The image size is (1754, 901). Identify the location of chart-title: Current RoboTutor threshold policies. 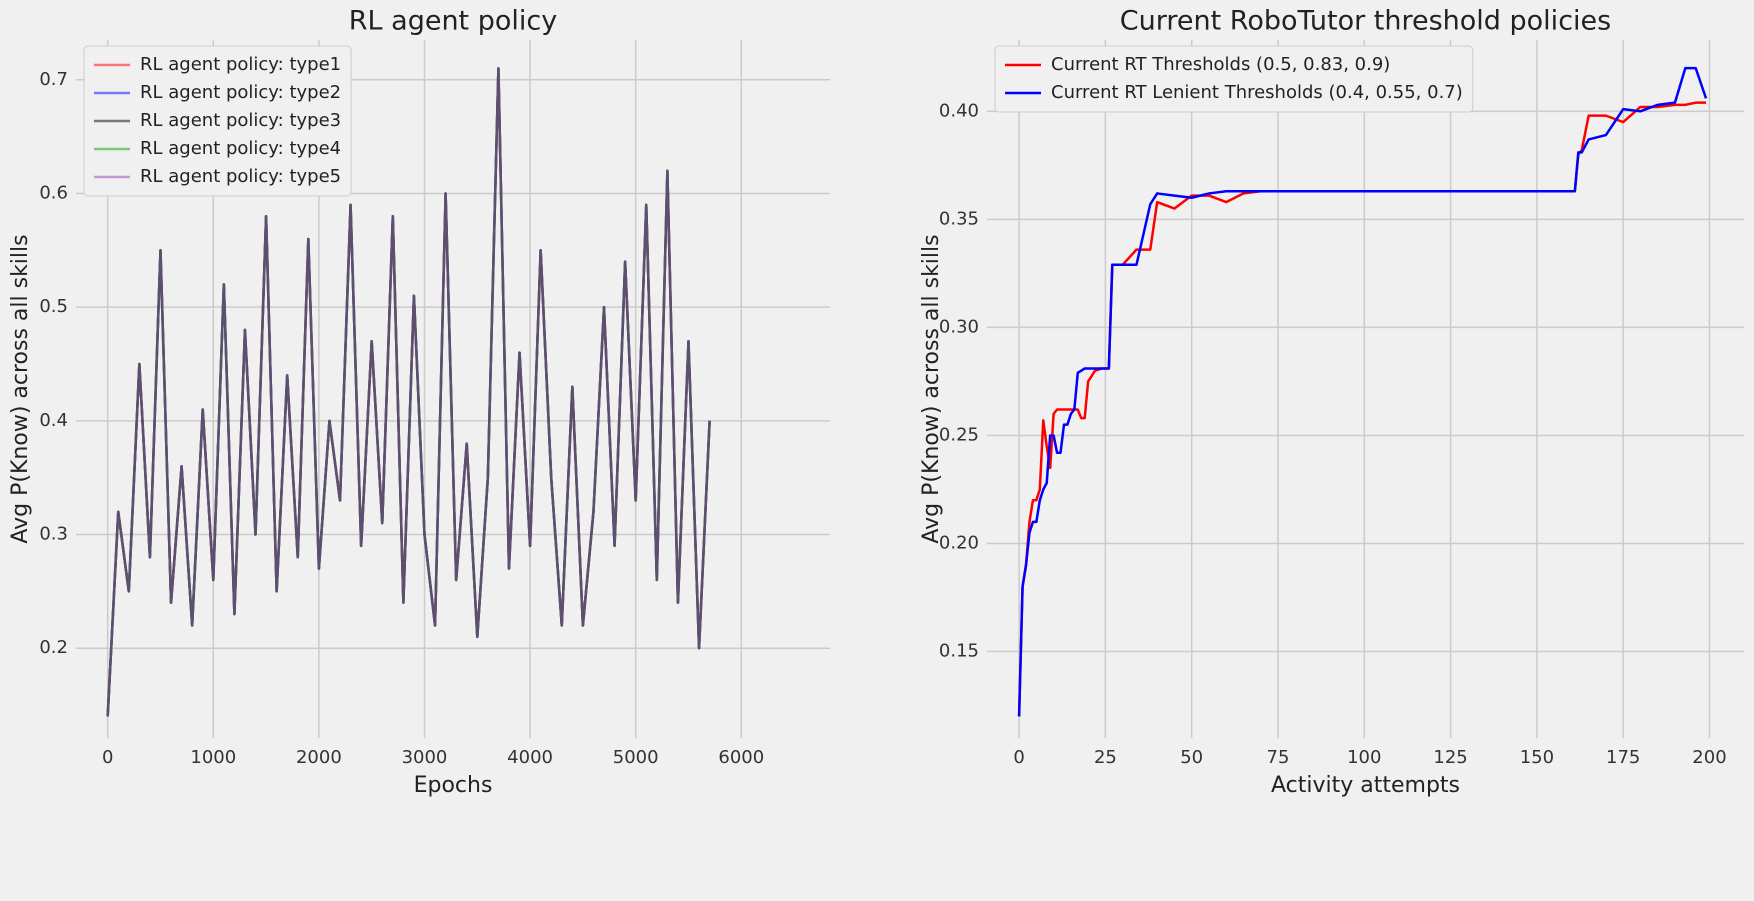
(1365, 21).